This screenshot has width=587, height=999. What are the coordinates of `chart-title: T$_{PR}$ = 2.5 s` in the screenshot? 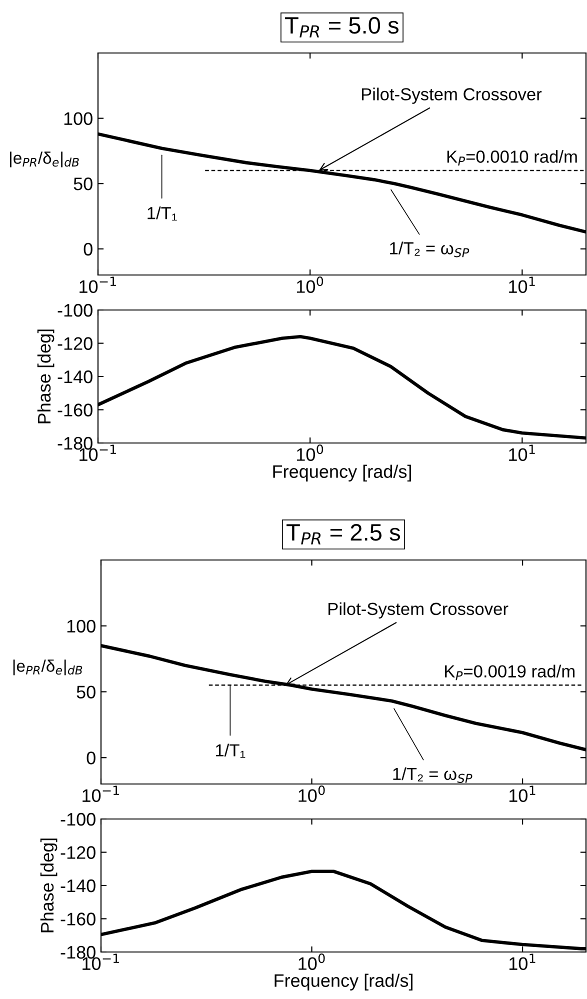 It's located at (343, 534).